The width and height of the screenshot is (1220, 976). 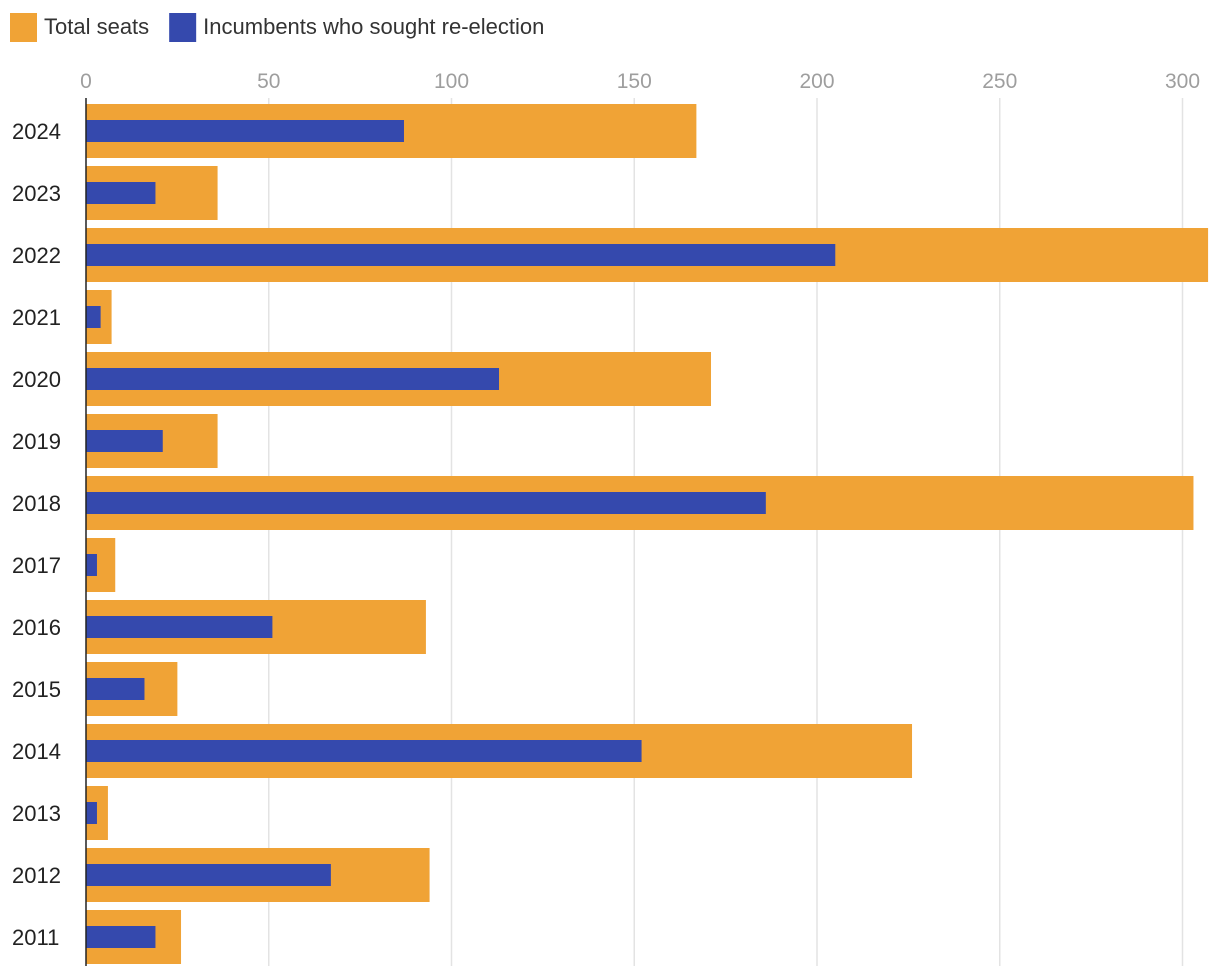 What do you see at coordinates (36, 503) in the screenshot?
I see `y-category-label-2018: 2018` at bounding box center [36, 503].